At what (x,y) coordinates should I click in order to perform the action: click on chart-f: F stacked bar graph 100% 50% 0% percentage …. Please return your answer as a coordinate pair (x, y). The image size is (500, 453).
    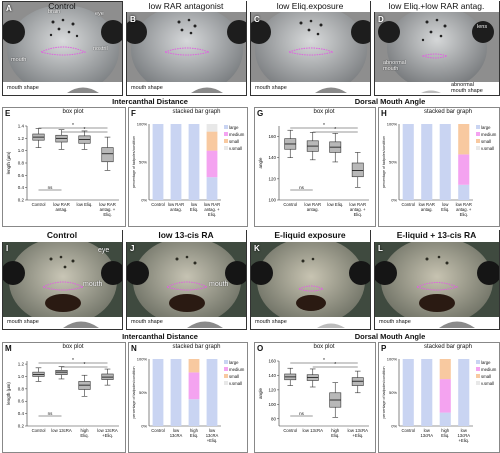
    Looking at the image, I should click on (188, 167).